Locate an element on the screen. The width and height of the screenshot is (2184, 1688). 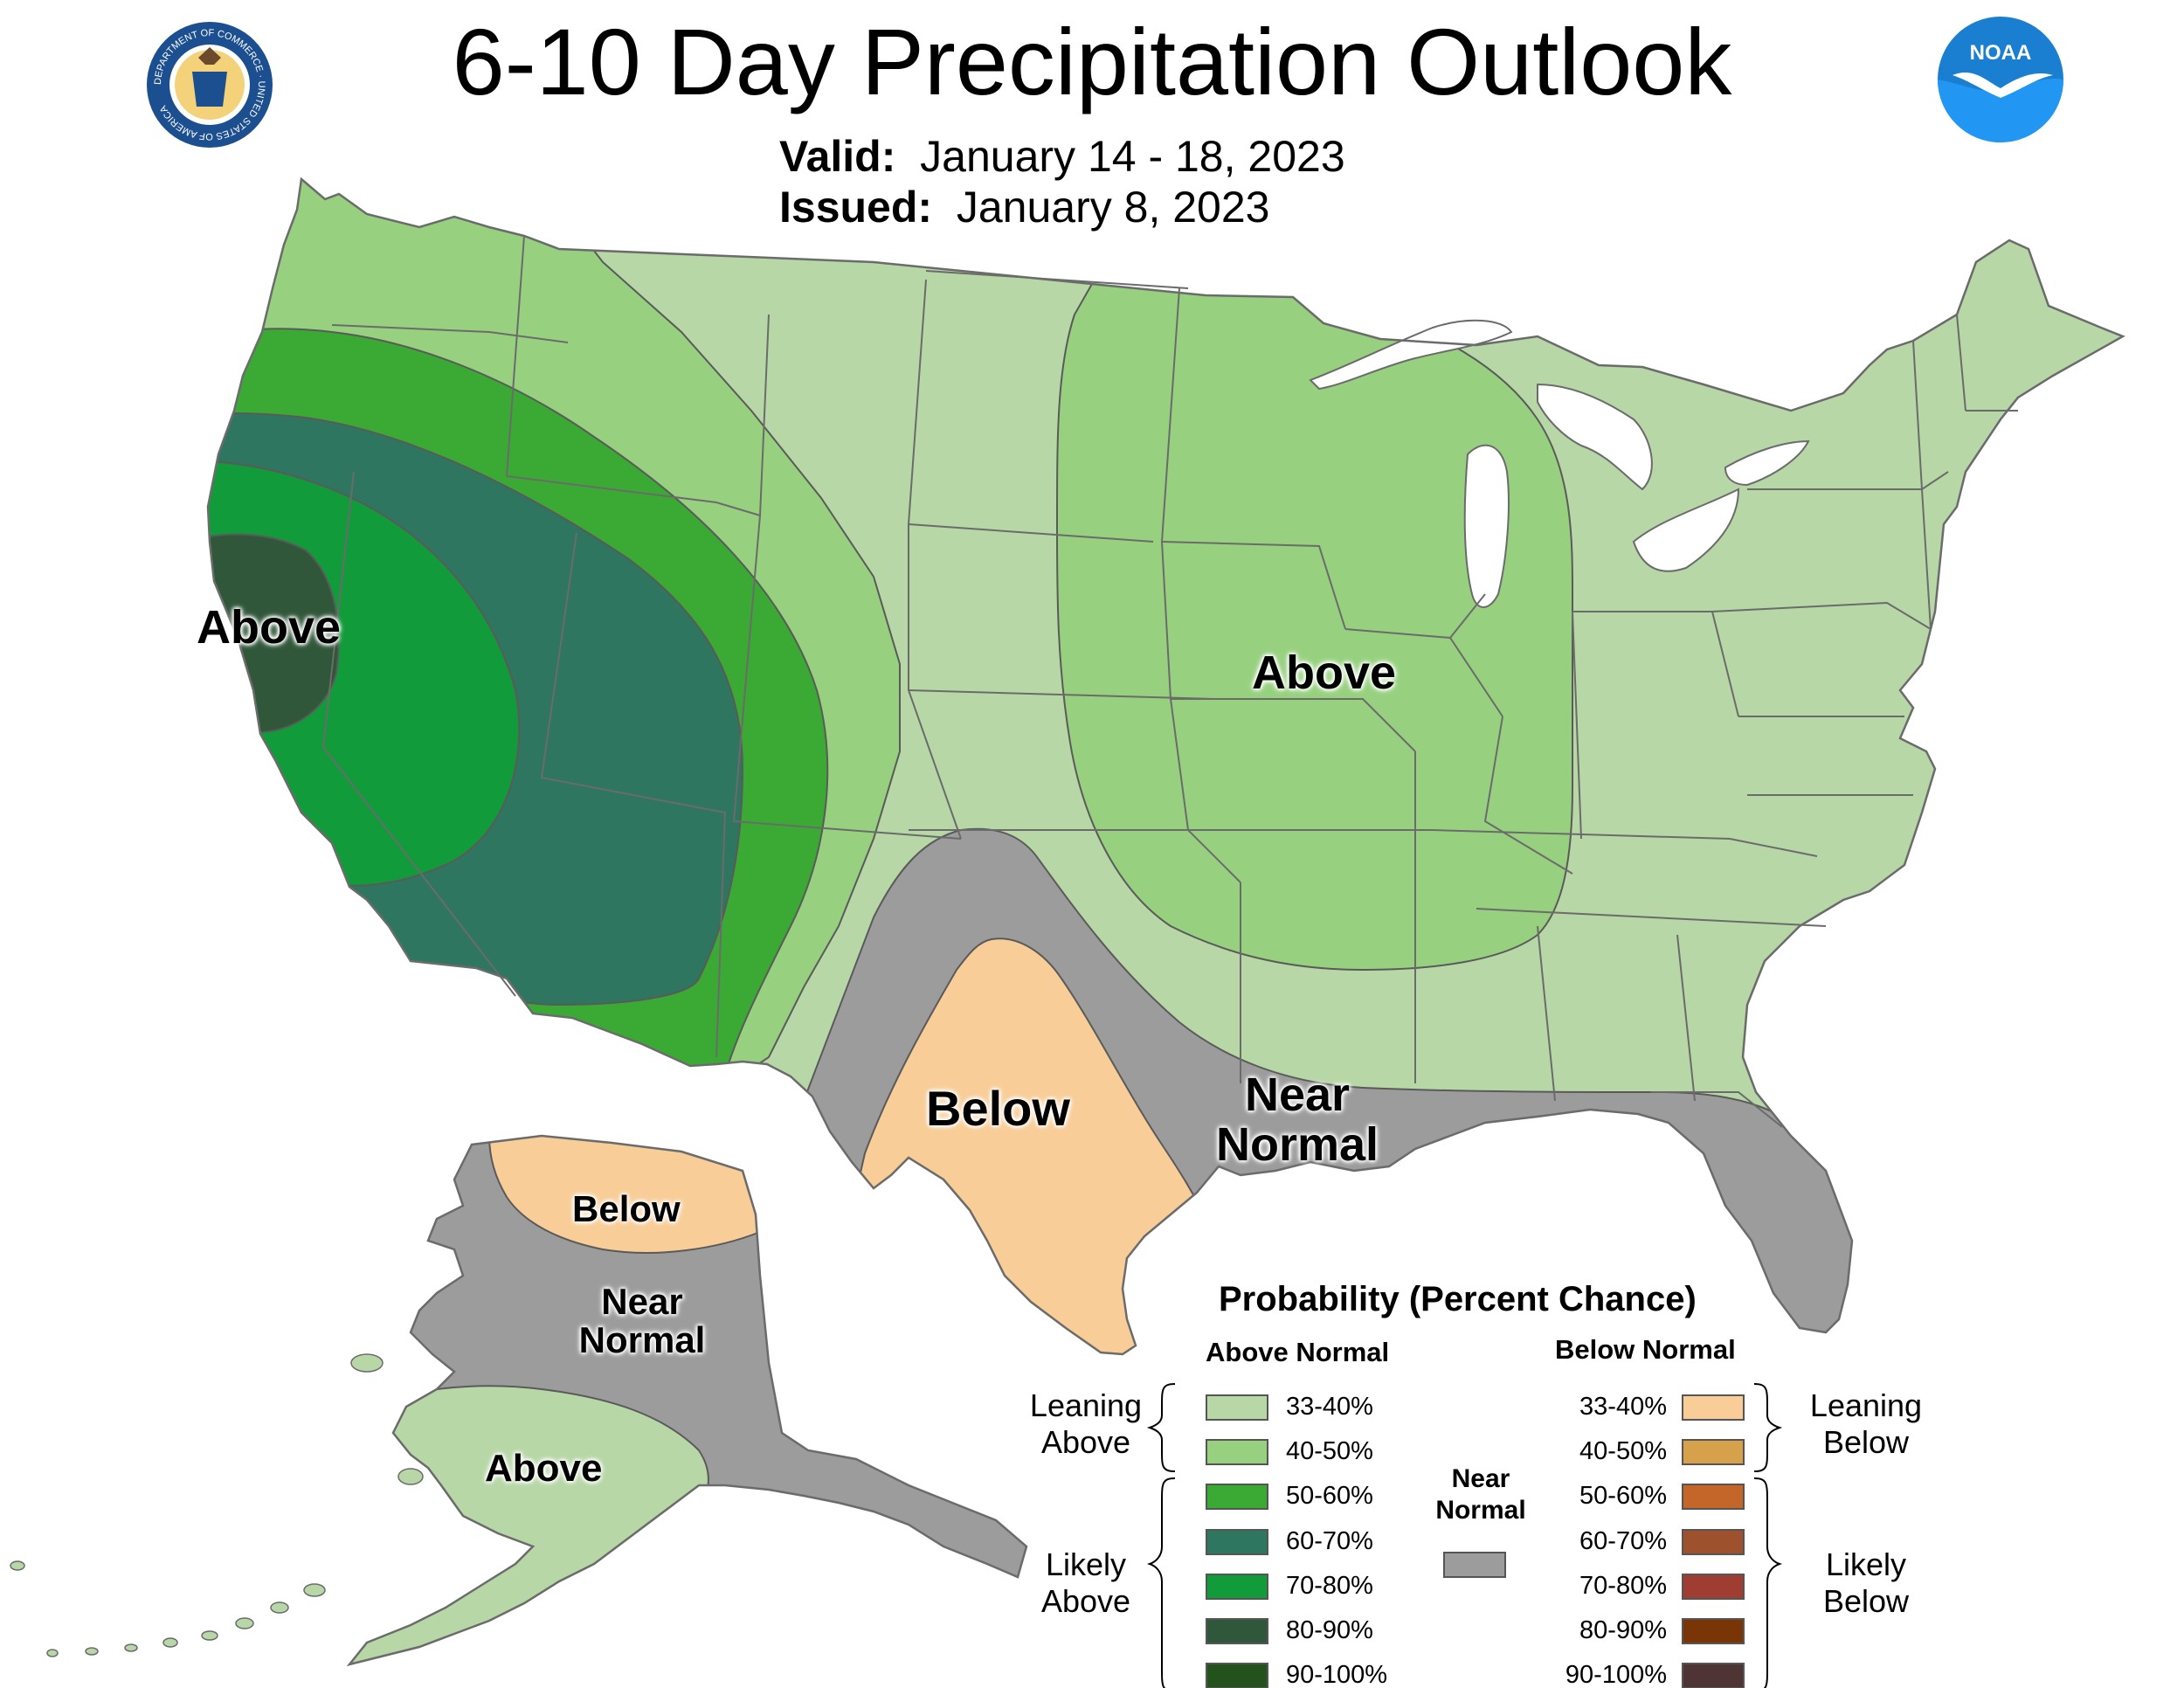
alaska-probability-zones is located at coordinates (687, 1400).